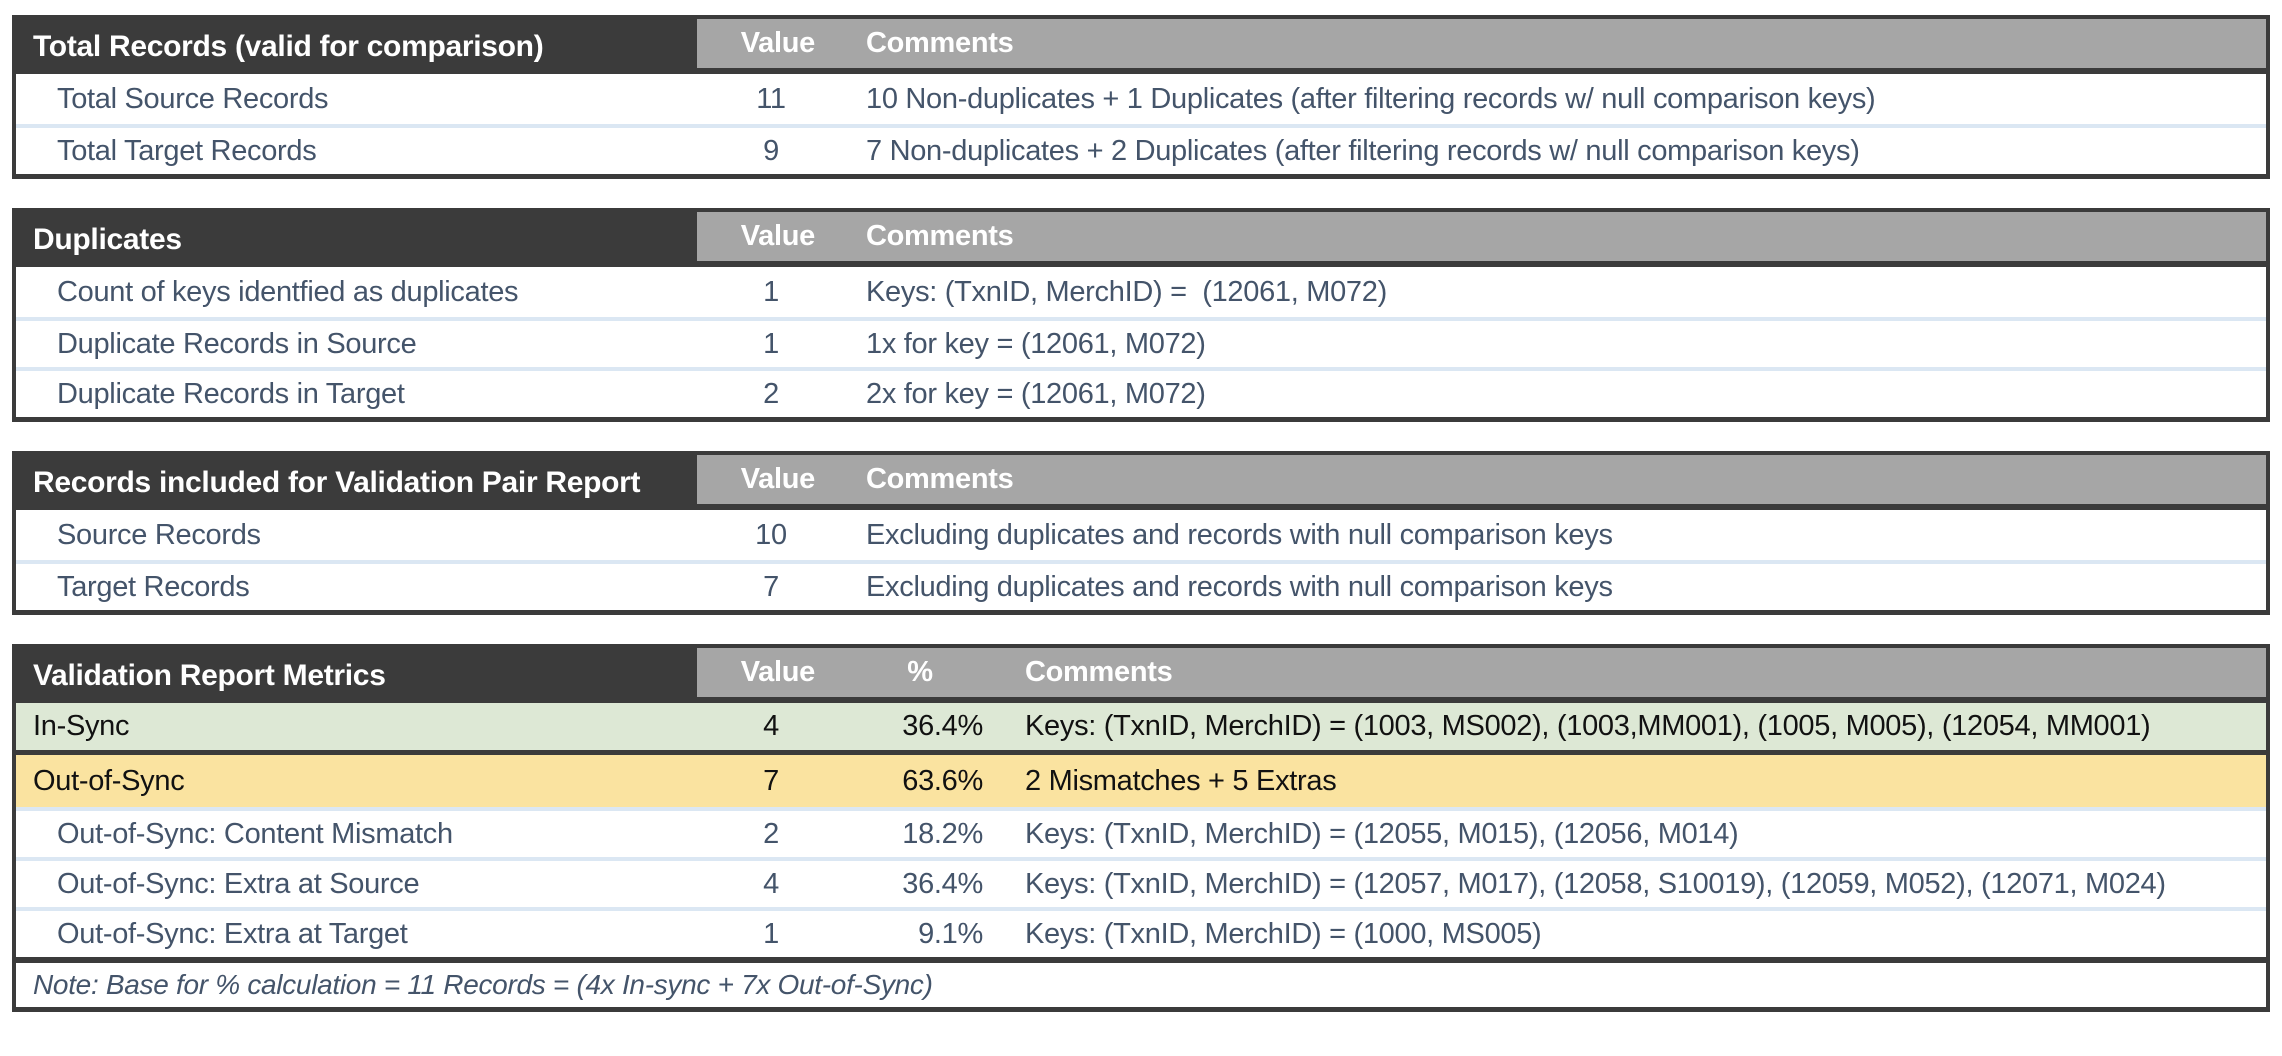  What do you see at coordinates (1036, 343) in the screenshot?
I see `row-comment: 1x for key = (12061, M072)` at bounding box center [1036, 343].